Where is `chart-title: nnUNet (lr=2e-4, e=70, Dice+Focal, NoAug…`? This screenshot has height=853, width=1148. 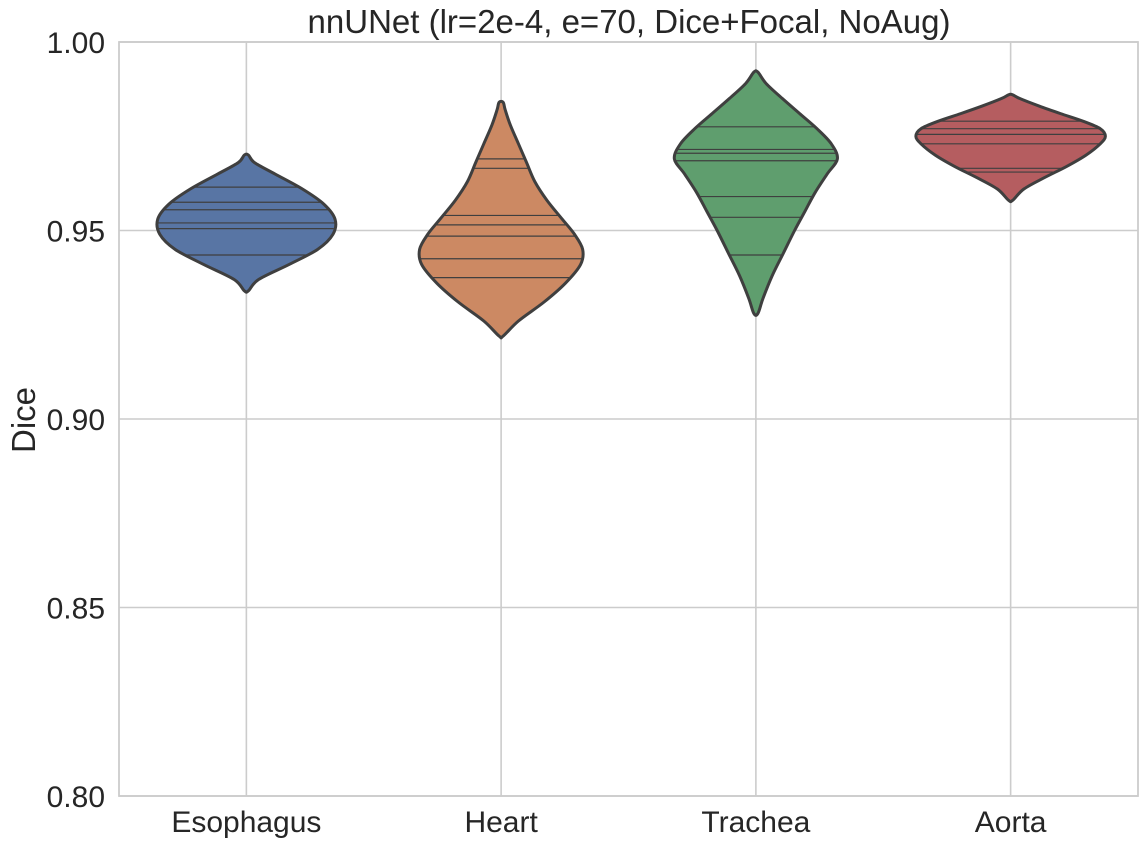 chart-title: nnUNet (lr=2e-4, e=70, Dice+Focal, NoAug… is located at coordinates (629, 21).